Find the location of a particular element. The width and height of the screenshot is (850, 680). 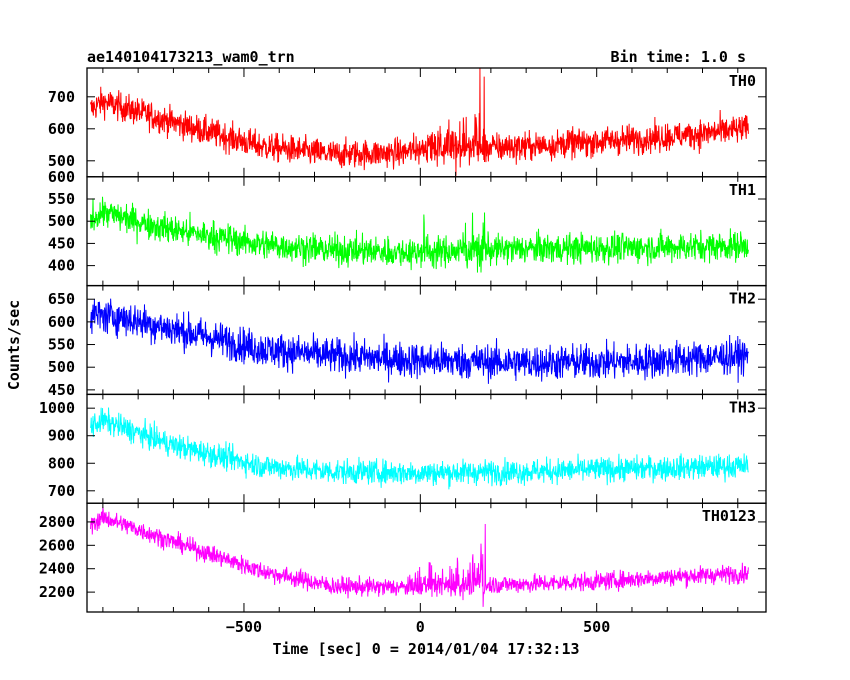

panel-th0: 500 600 700 TH0 is located at coordinates (407, 122).